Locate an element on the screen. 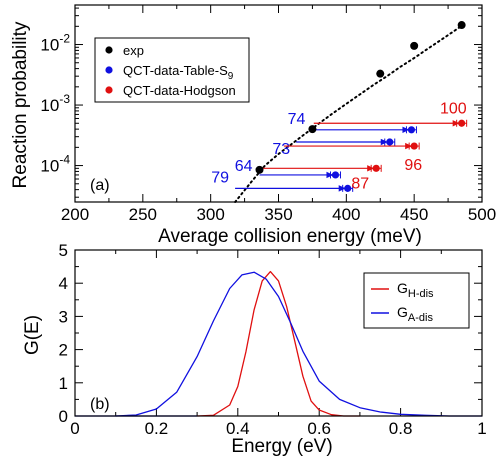 This screenshot has width=496, height=457. a-x-tick-label: 250 is located at coordinates (143, 214).